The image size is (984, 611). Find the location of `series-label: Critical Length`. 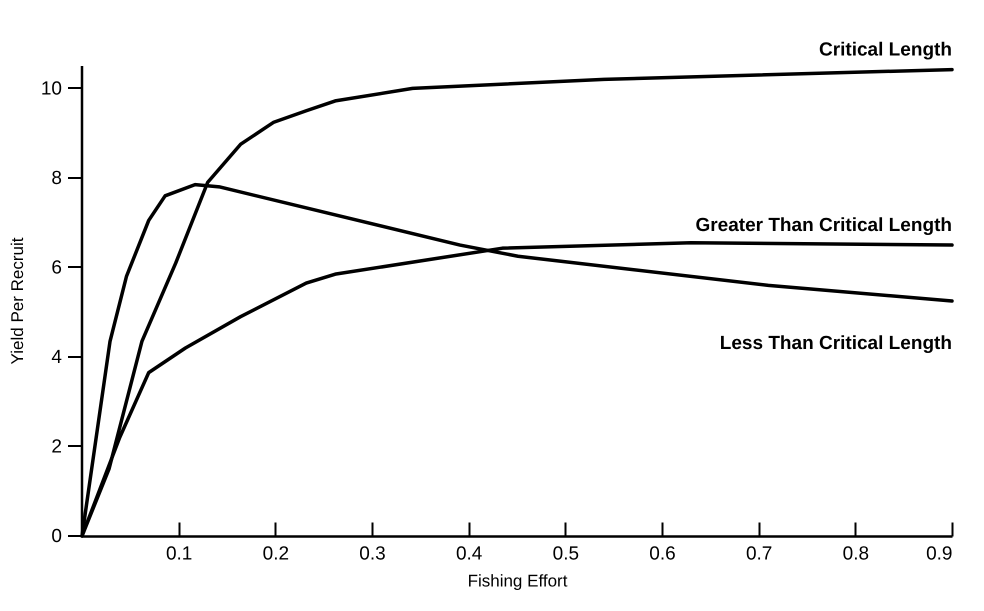

series-label: Critical Length is located at coordinates (885, 50).